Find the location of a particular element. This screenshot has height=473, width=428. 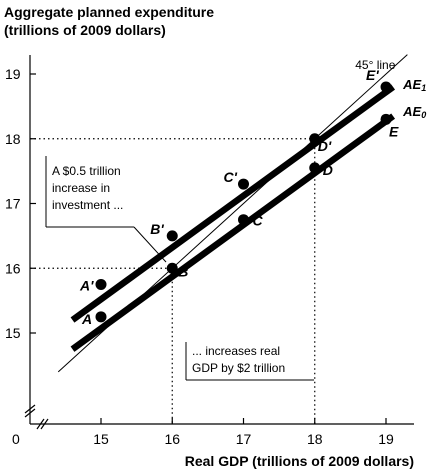

data-point-label: A' is located at coordinates (86, 285).